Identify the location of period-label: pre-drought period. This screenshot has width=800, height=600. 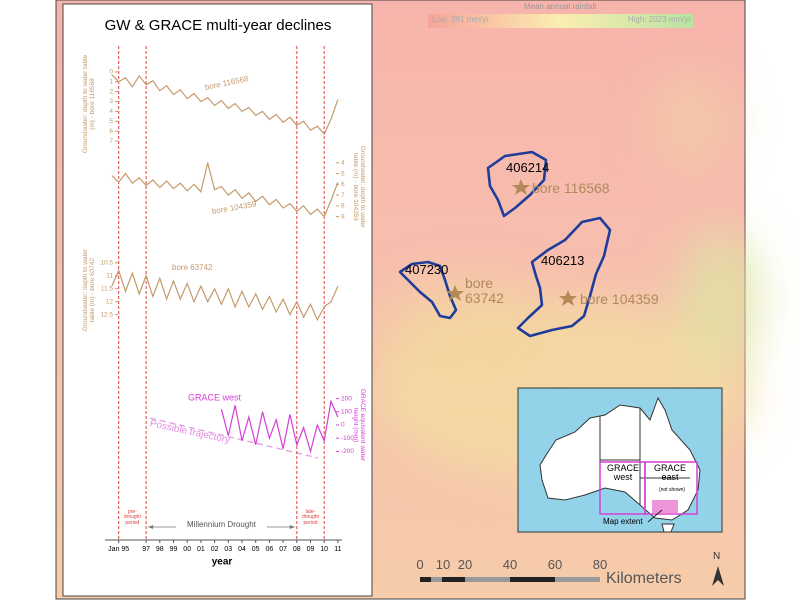
(132, 517).